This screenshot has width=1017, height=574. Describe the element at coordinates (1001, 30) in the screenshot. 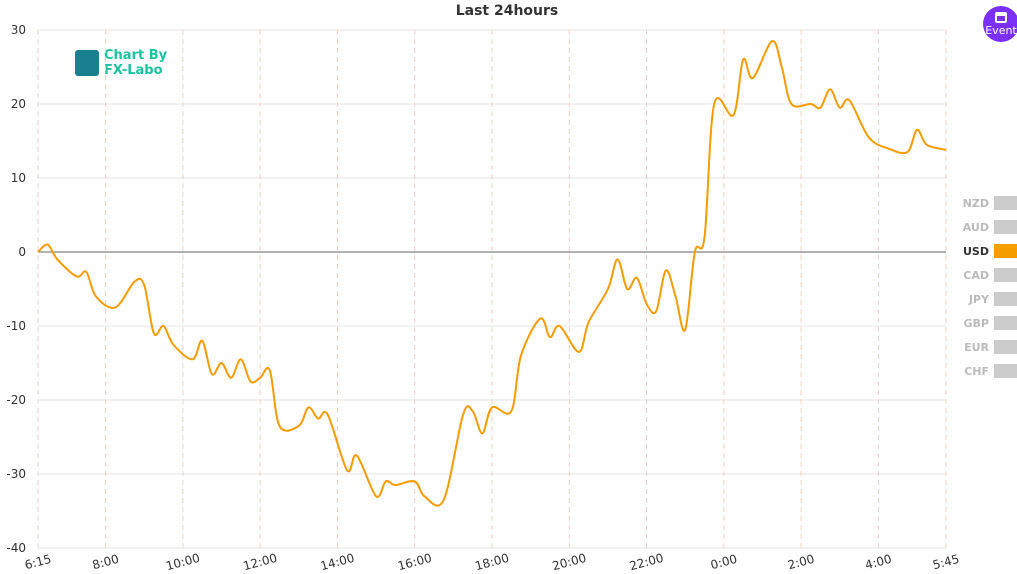

I see `event-label: Event` at that location.